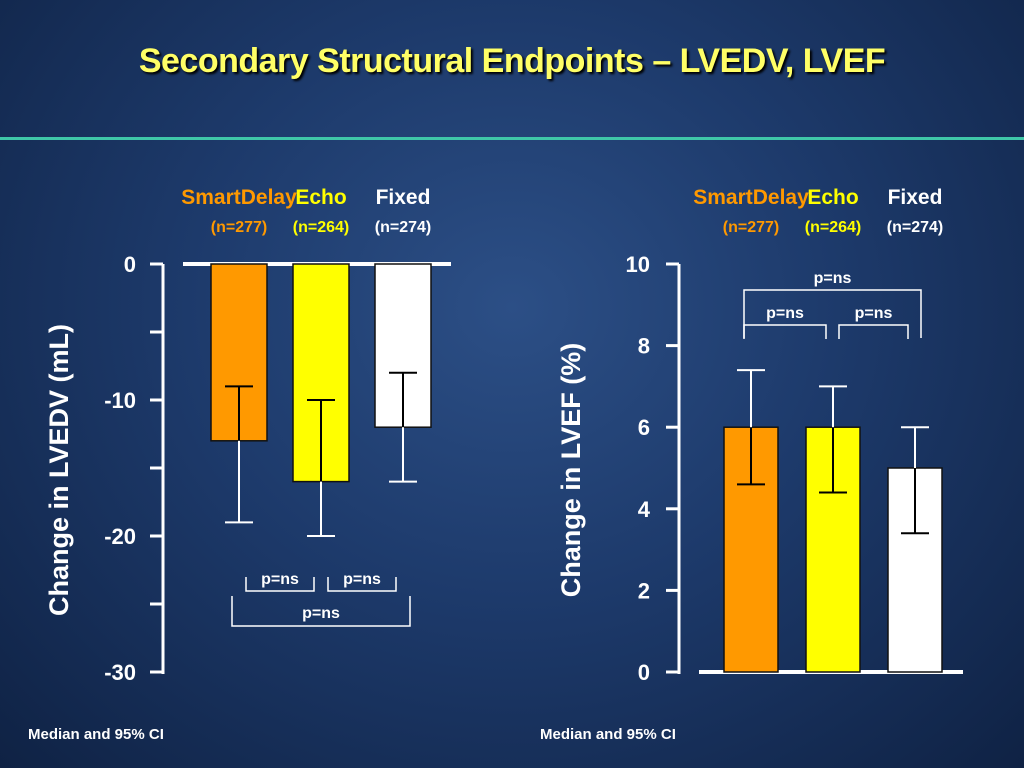 The image size is (1024, 768). Describe the element at coordinates (96, 734) in the screenshot. I see `lvedv-footnote: Median and 95% CI` at that location.